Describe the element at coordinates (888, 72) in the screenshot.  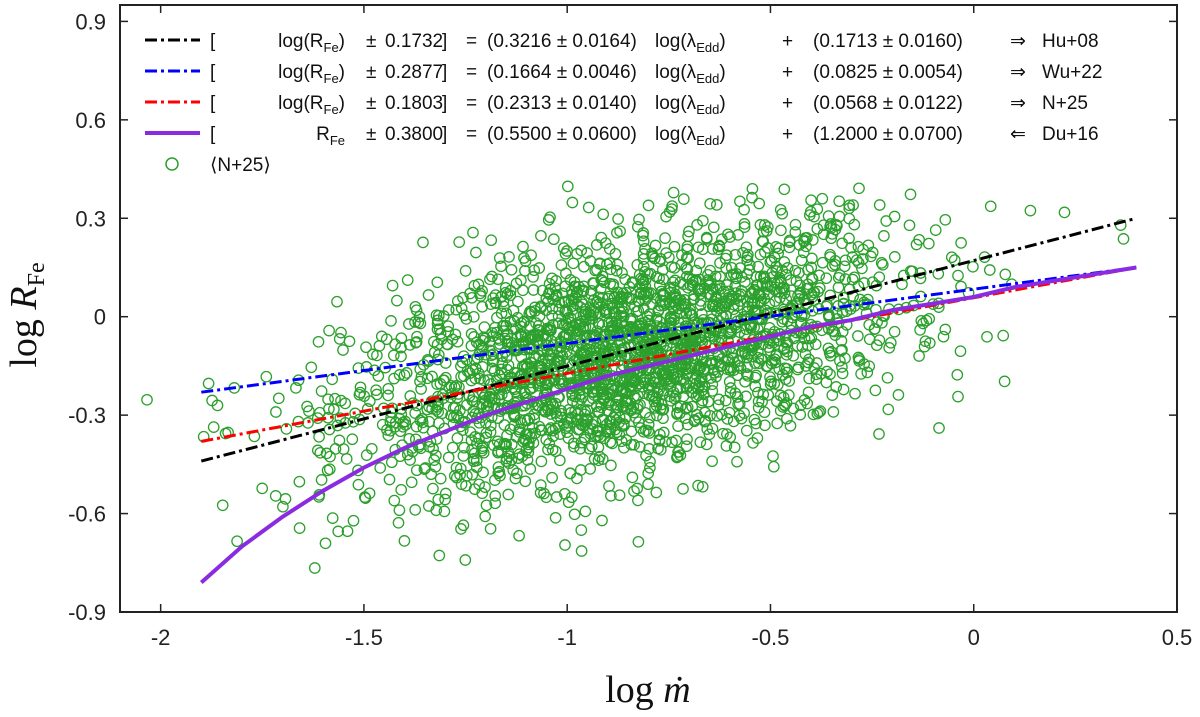
I see `legend-intercept: (0.0825 ± 0.0054)` at that location.